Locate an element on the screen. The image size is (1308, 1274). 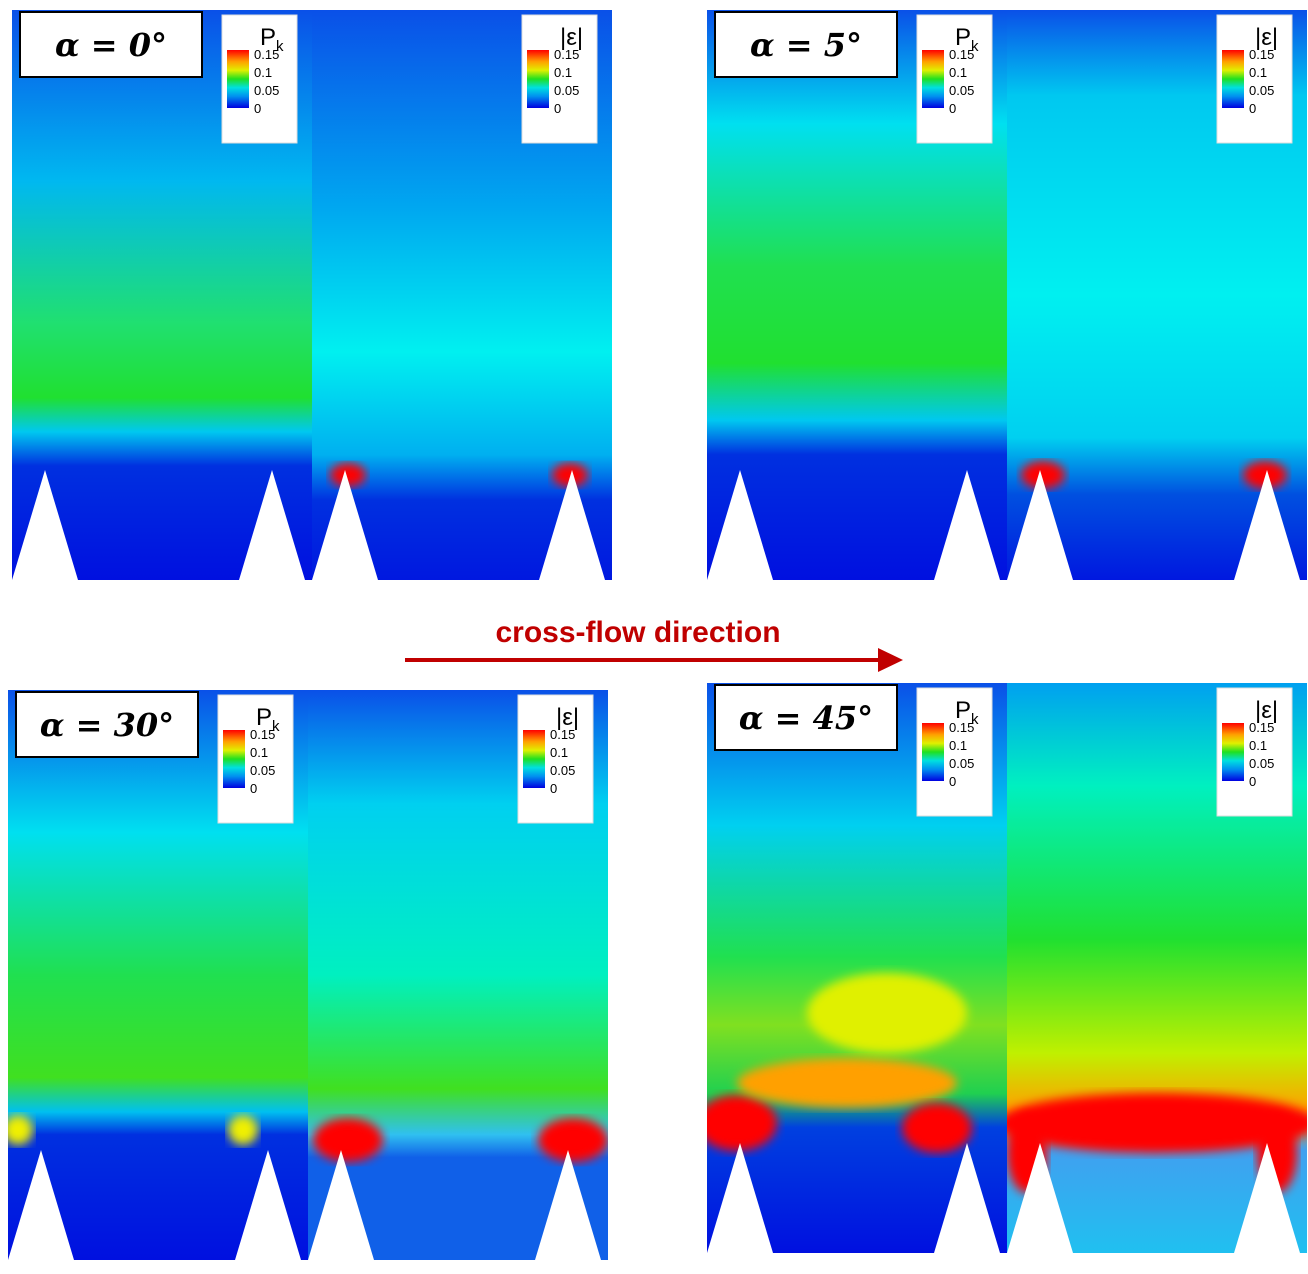
panel-label: α = 0° is located at coordinates (111, 45).